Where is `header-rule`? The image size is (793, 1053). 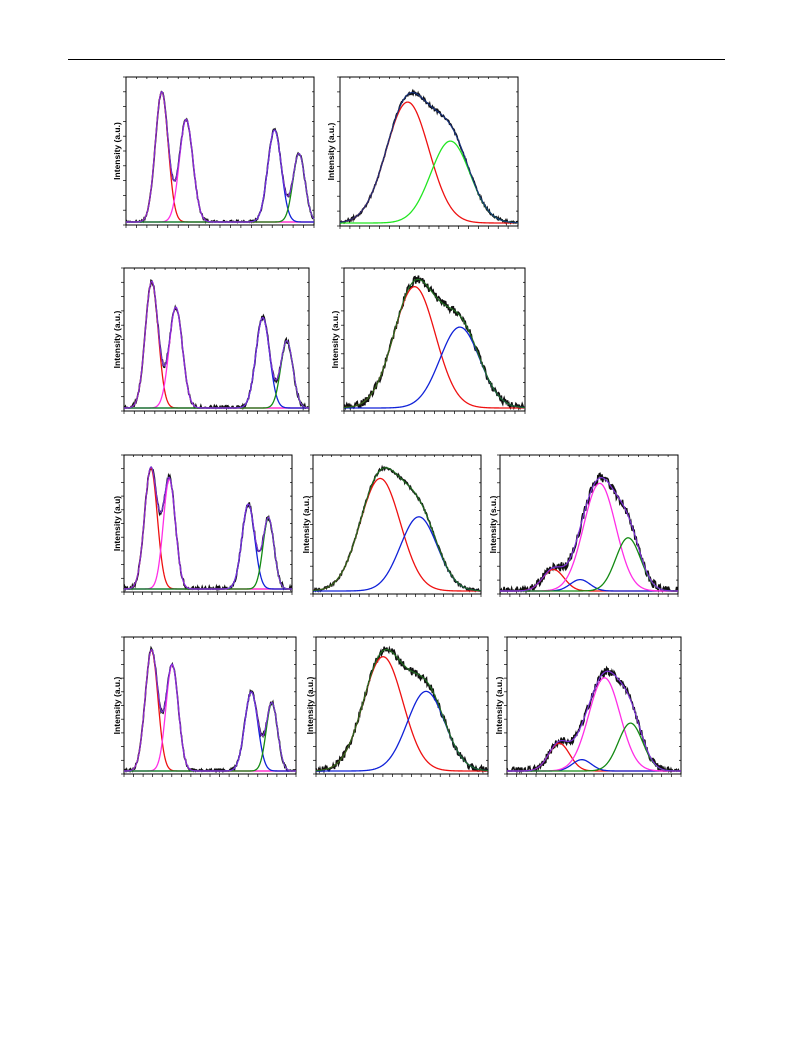
header-rule is located at coordinates (396, 59).